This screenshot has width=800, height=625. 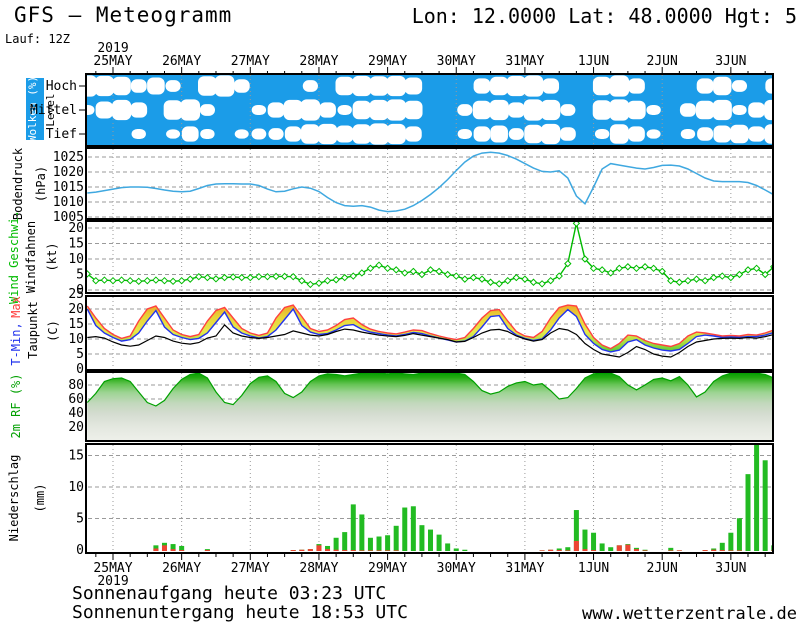 What do you see at coordinates (76, 456) in the screenshot?
I see `precipitation-tick-label: 15` at bounding box center [76, 456].